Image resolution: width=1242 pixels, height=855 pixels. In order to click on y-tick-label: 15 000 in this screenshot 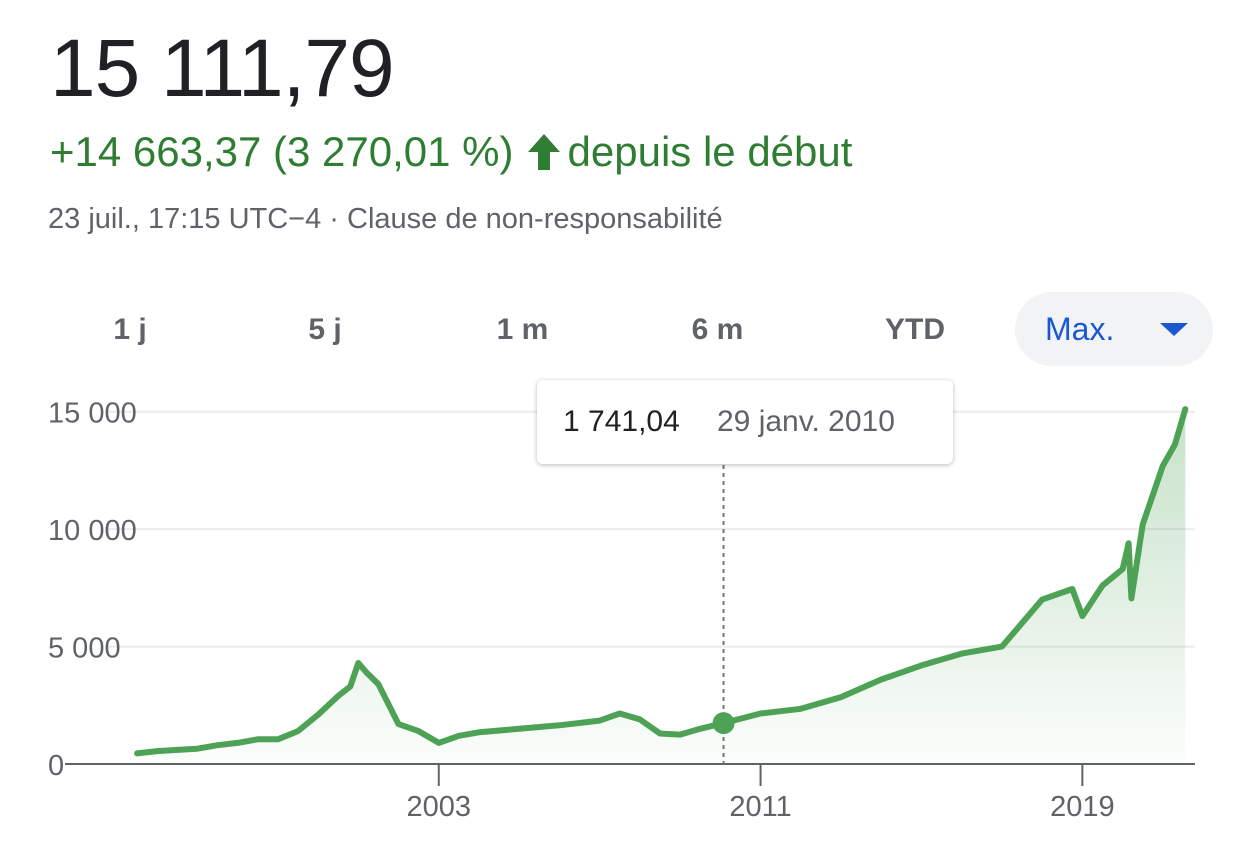, I will do `click(92, 414)`.